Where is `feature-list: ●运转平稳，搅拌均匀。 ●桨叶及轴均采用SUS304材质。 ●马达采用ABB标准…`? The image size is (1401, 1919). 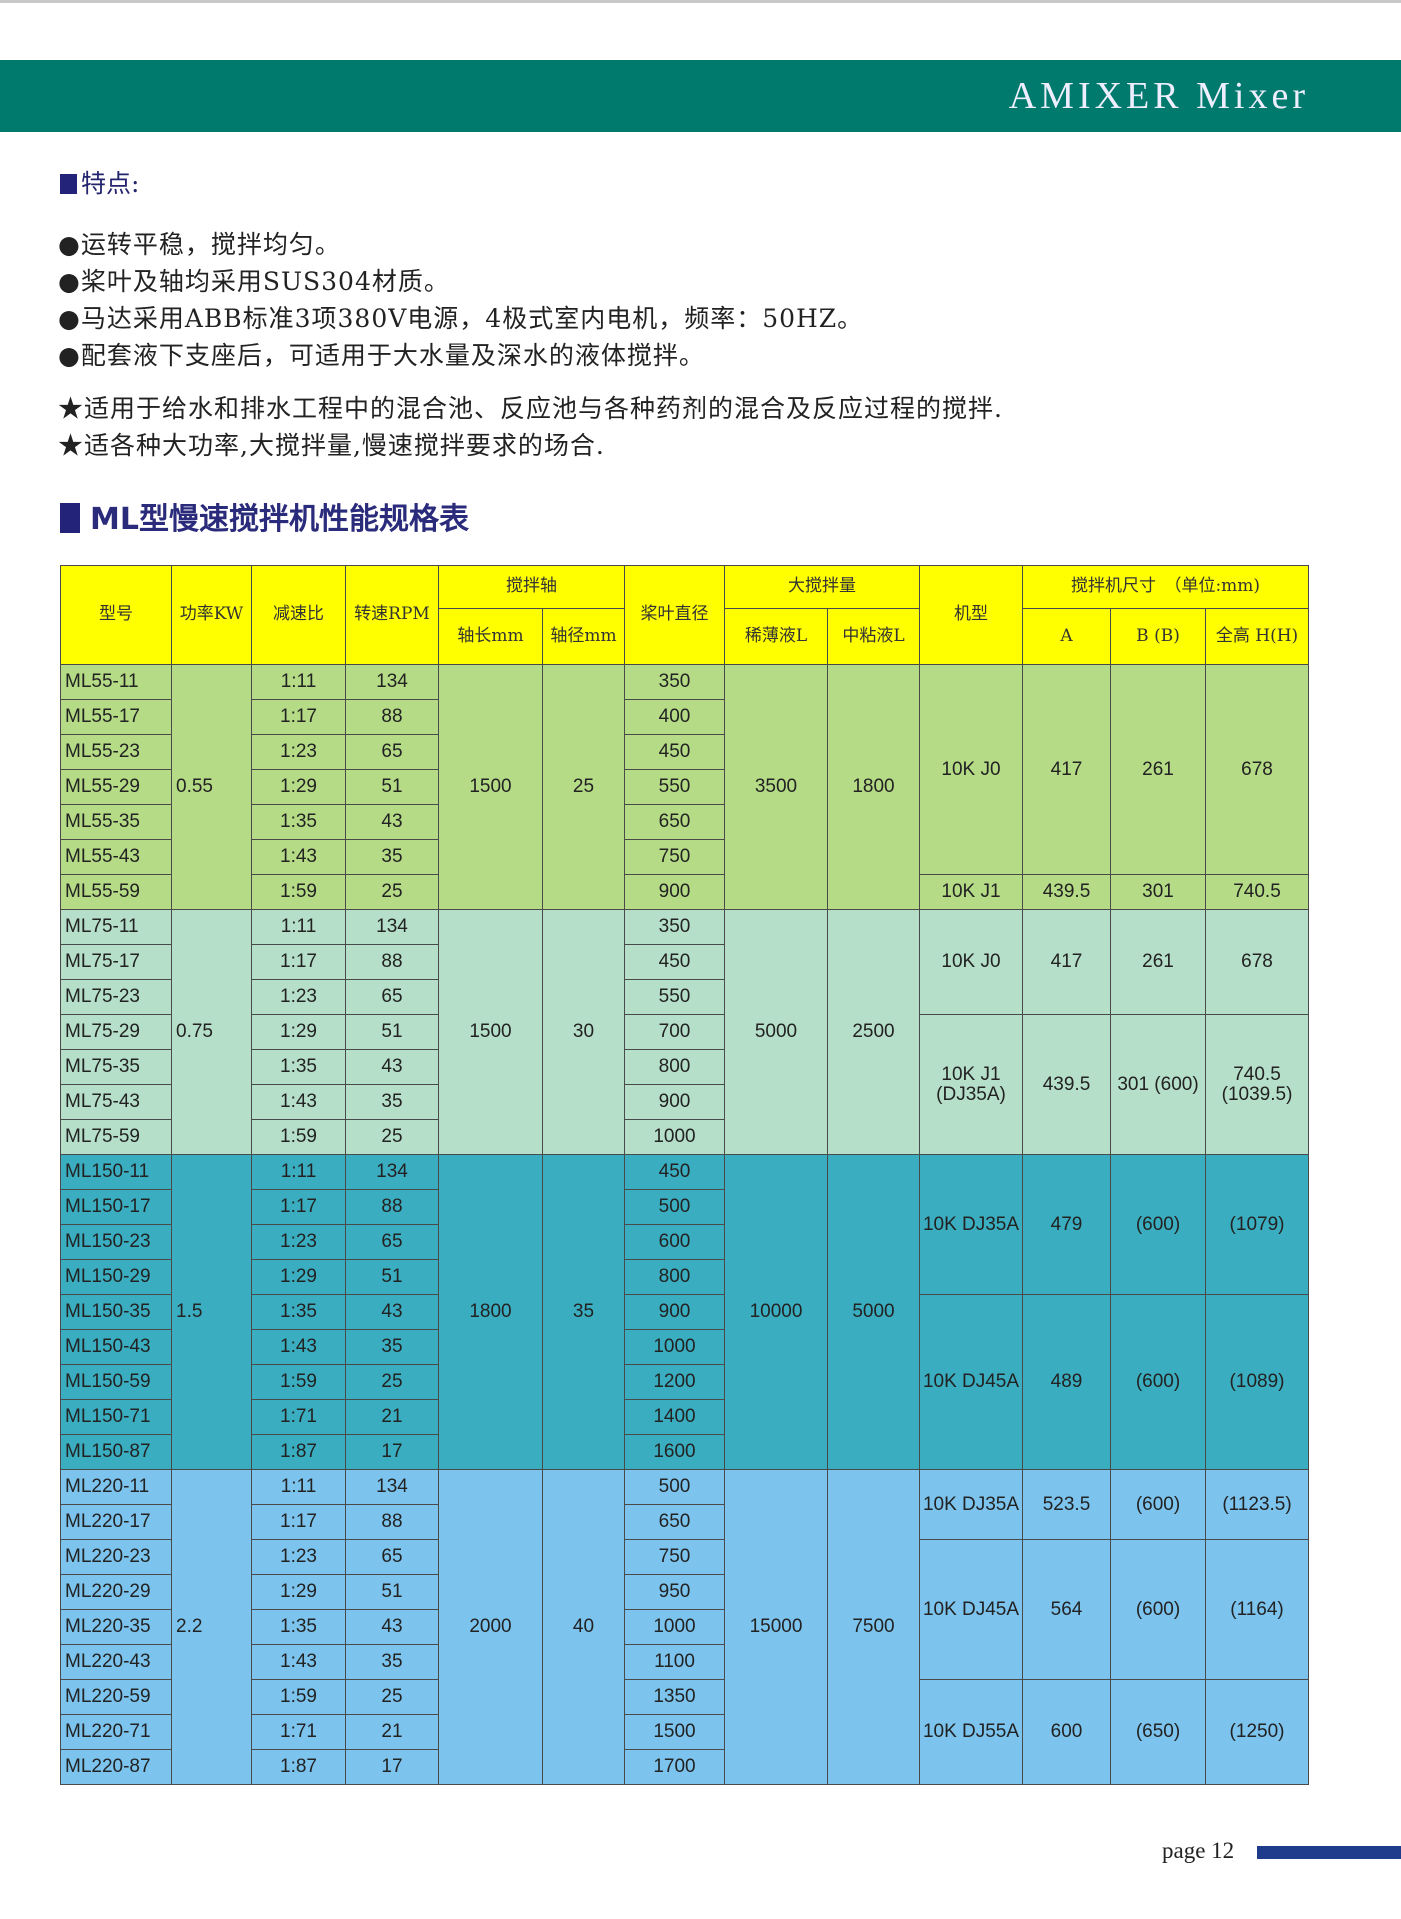 feature-list: ●运转平稳，搅拌均匀。 ●桨叶及轴均采用SUS304材质。 ●马达采用ABB标准… is located at coordinates (460, 300).